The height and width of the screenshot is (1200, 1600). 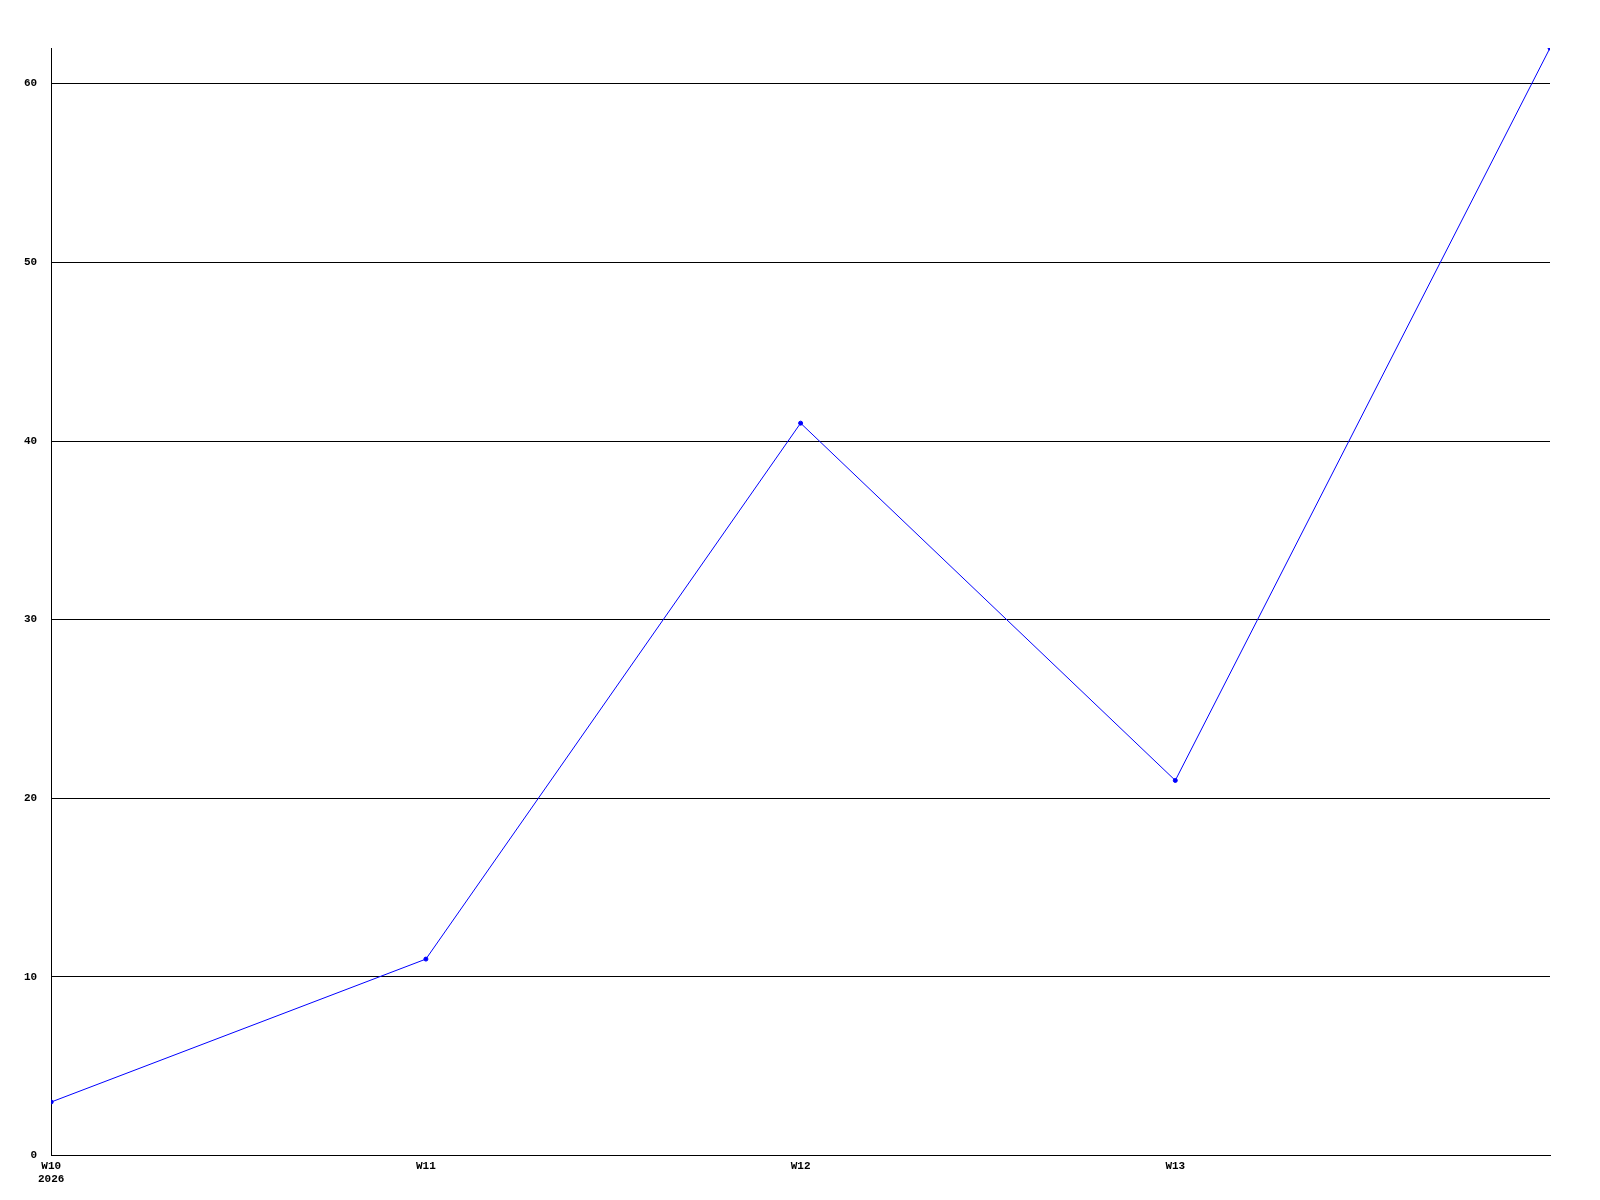 What do you see at coordinates (426, 1165) in the screenshot?
I see `x-tick-label: W11` at bounding box center [426, 1165].